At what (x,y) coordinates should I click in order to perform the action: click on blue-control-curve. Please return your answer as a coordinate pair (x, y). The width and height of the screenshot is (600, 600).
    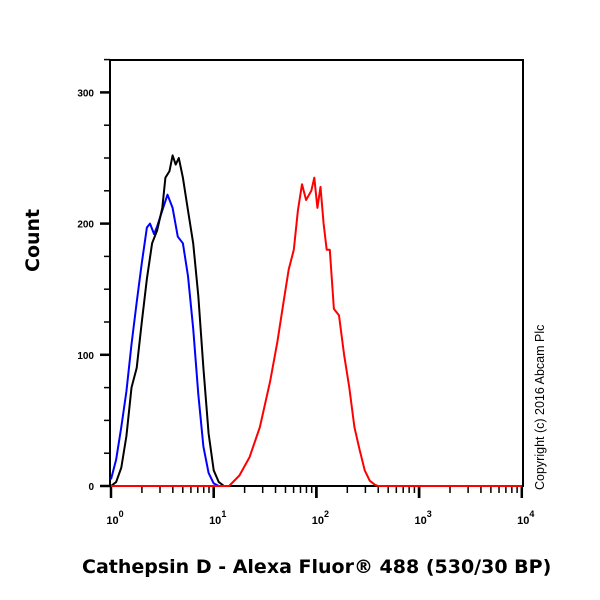
    Looking at the image, I should click on (167, 340).